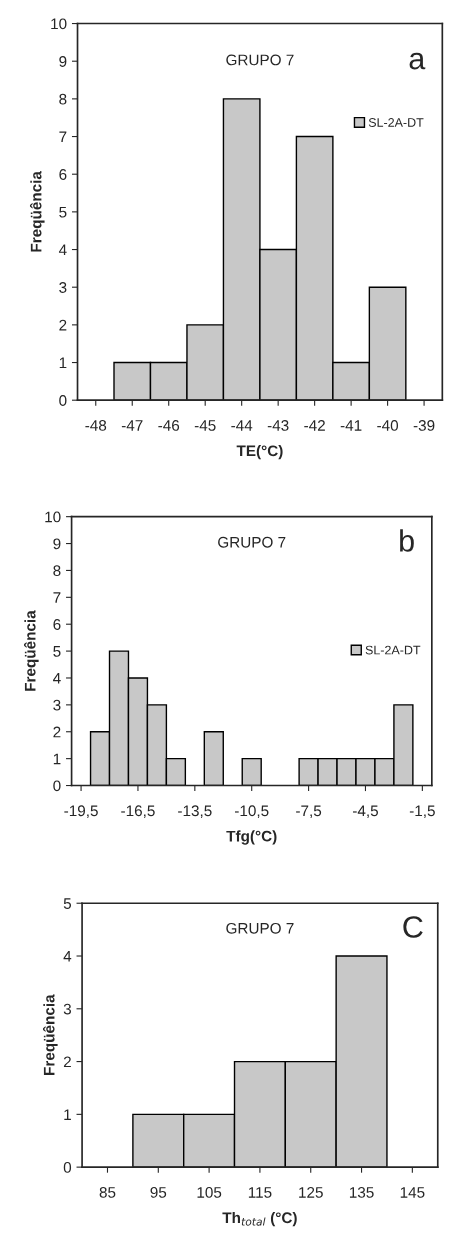  What do you see at coordinates (259, 452) in the screenshot?
I see `x-axis-title: TE(°C)` at bounding box center [259, 452].